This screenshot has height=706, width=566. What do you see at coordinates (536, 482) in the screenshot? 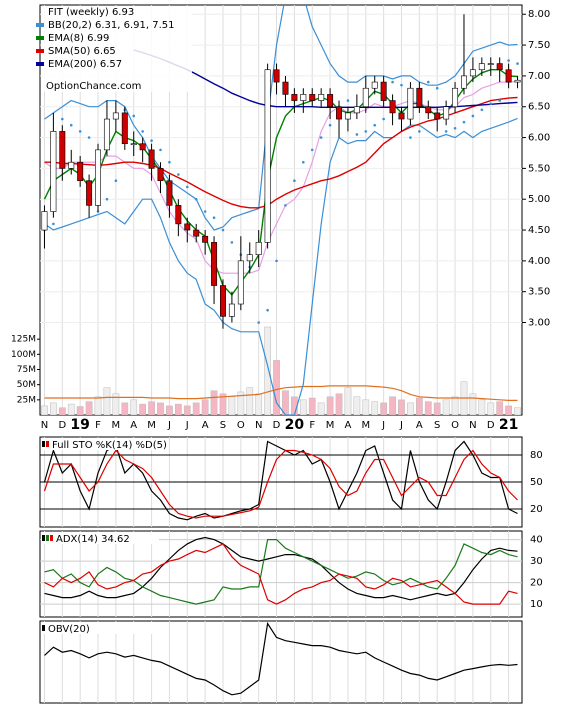
I see `y-tick-label: 50` at bounding box center [536, 482].